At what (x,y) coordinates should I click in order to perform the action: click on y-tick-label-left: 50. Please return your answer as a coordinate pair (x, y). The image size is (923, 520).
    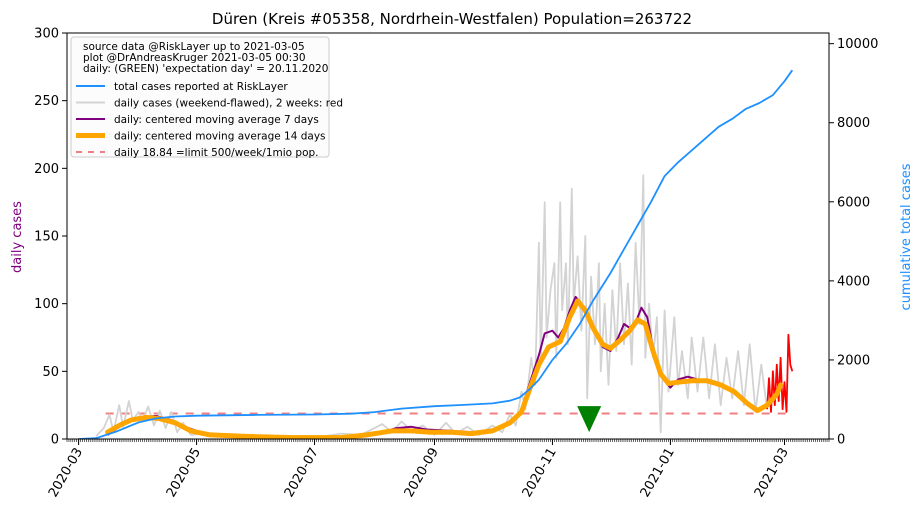
    Looking at the image, I should click on (50, 372).